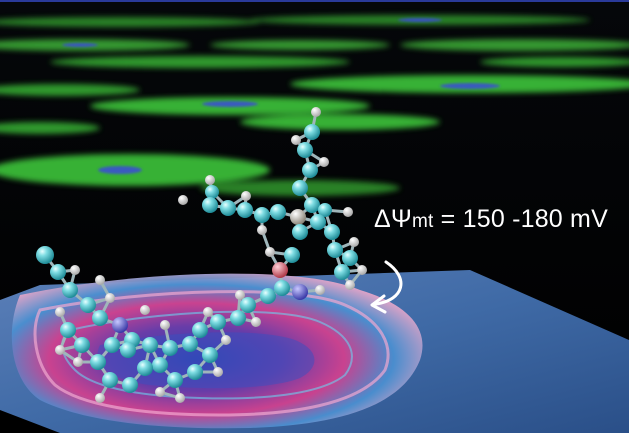 This screenshot has height=433, width=629. What do you see at coordinates (386, 287) in the screenshot?
I see `curved-arrow-icon` at bounding box center [386, 287].